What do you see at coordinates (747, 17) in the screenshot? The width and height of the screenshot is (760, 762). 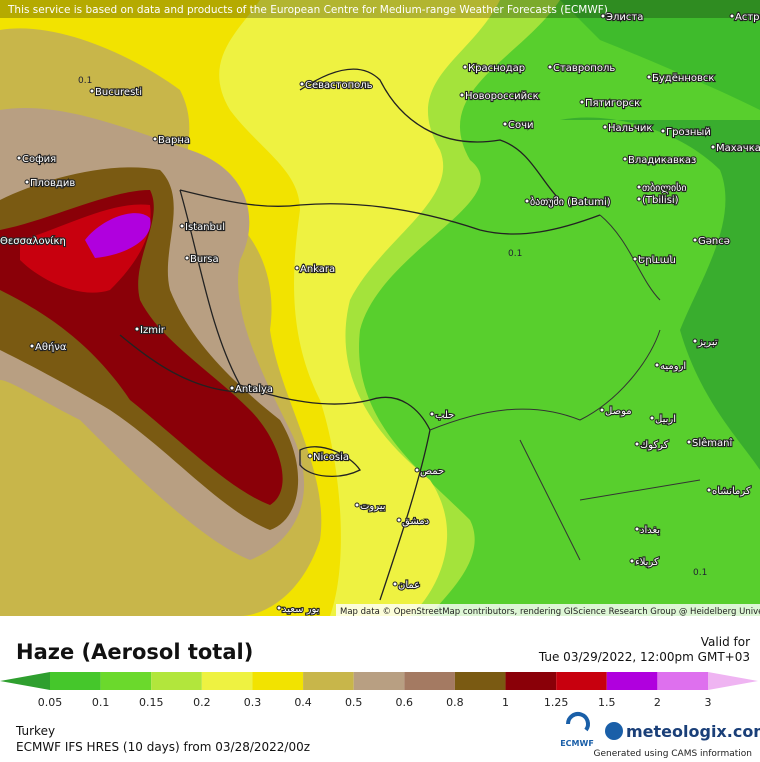 I see `city-label: Астра` at bounding box center [747, 17].